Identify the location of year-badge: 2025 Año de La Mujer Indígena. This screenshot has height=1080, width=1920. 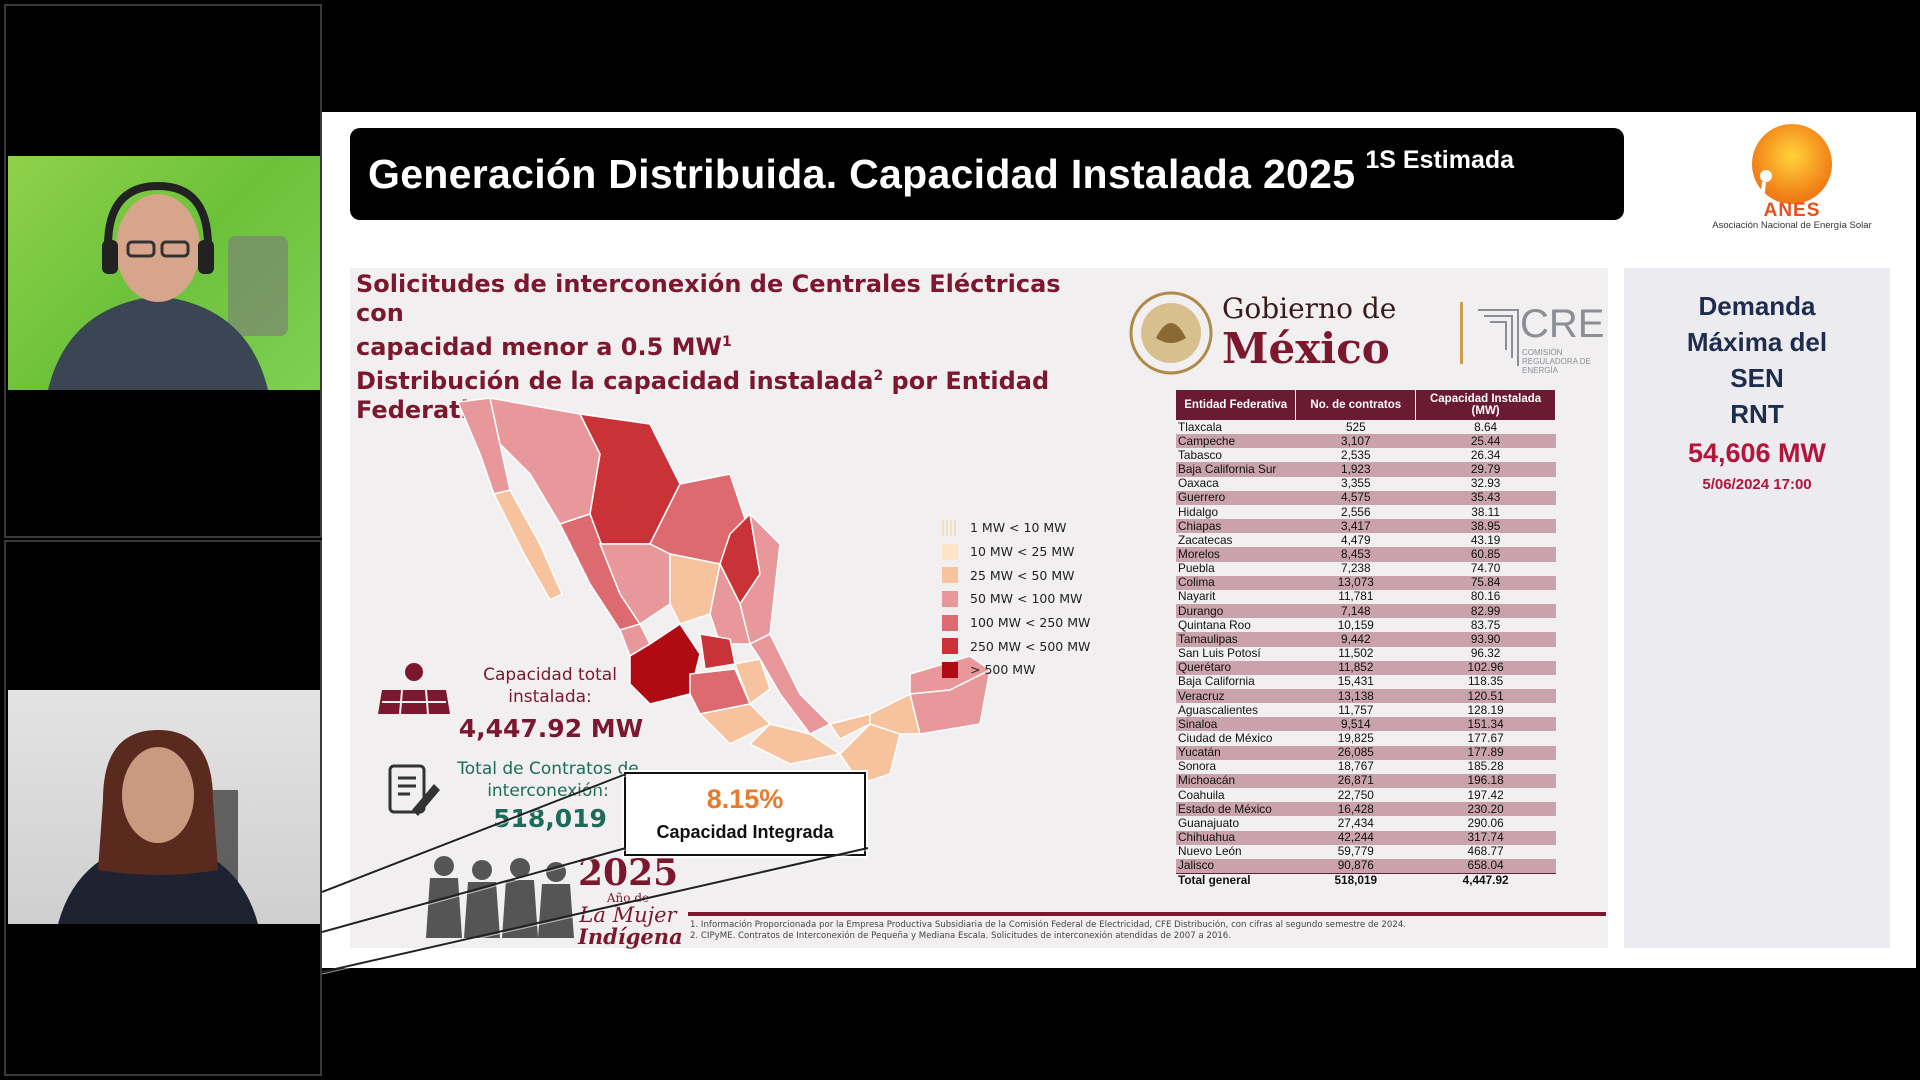
(630, 900).